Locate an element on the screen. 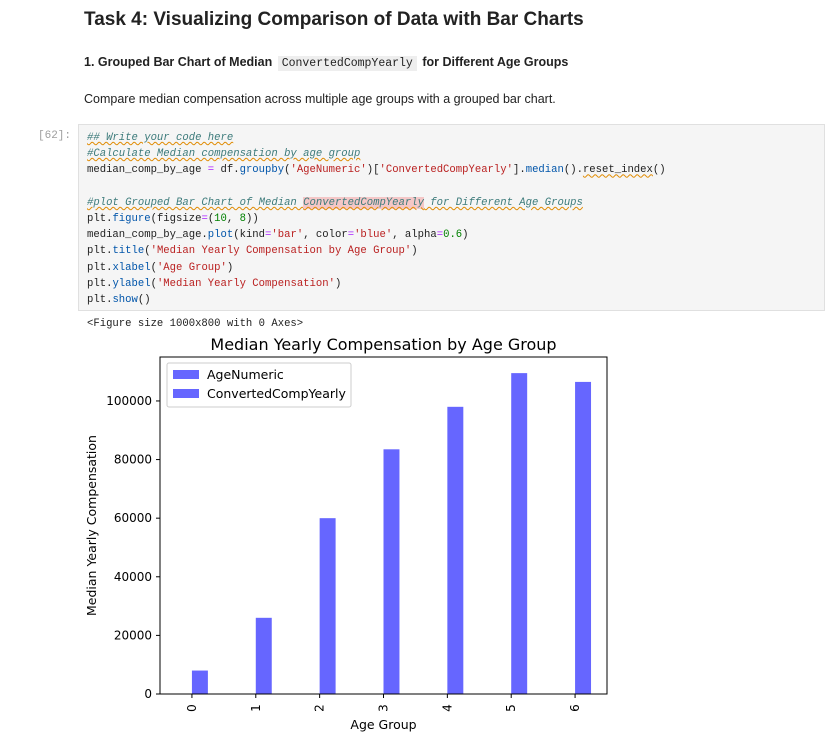 This screenshot has width=825, height=746. chart-title: Median Yearly Compensation by Age Group is located at coordinates (383, 344).